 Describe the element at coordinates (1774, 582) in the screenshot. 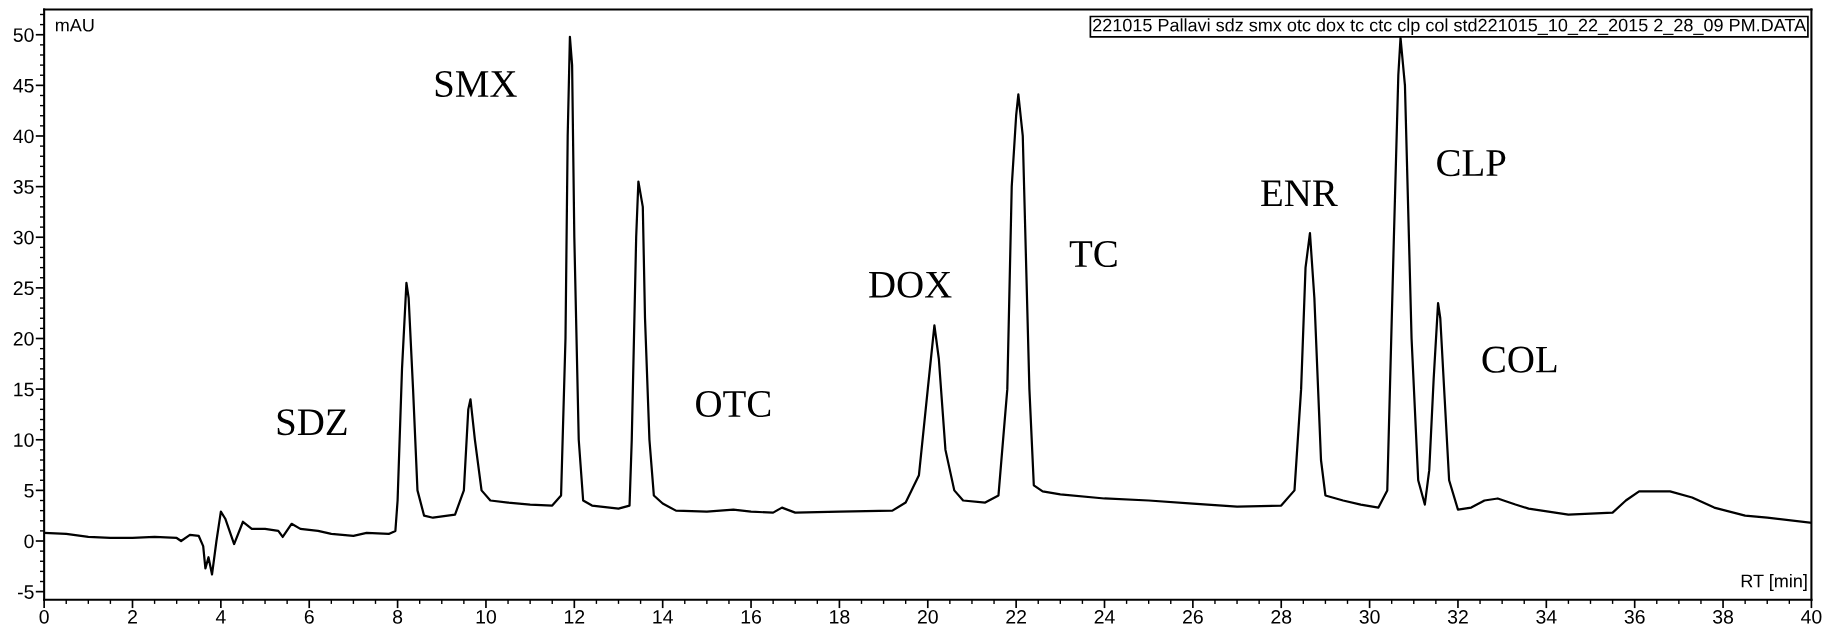

I see `x-axis-title: RT [min]` at that location.